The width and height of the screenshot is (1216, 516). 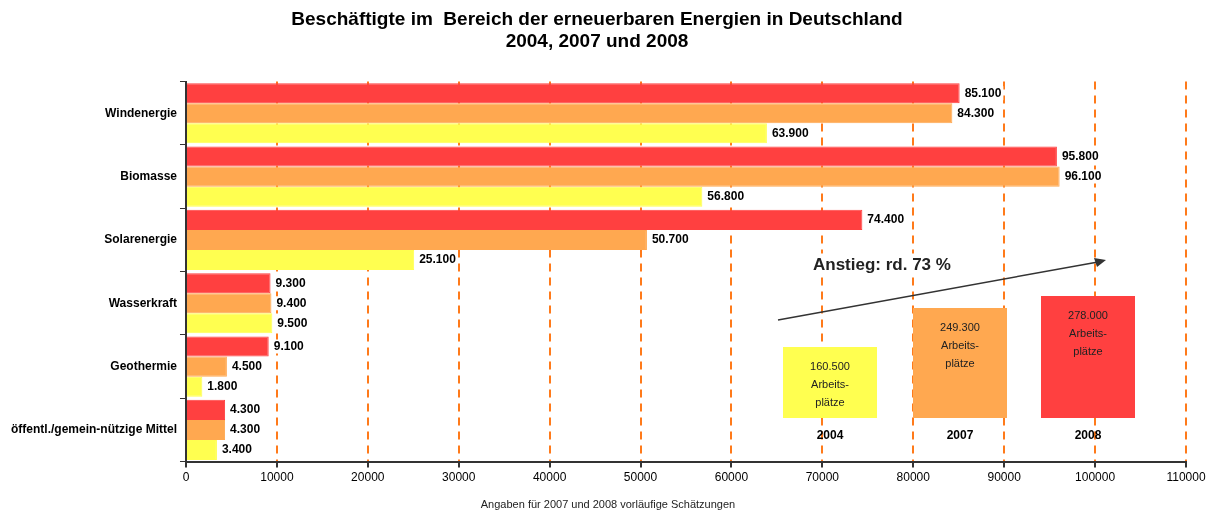 What do you see at coordinates (640, 477) in the screenshot?
I see `x-tick-label: 50000` at bounding box center [640, 477].